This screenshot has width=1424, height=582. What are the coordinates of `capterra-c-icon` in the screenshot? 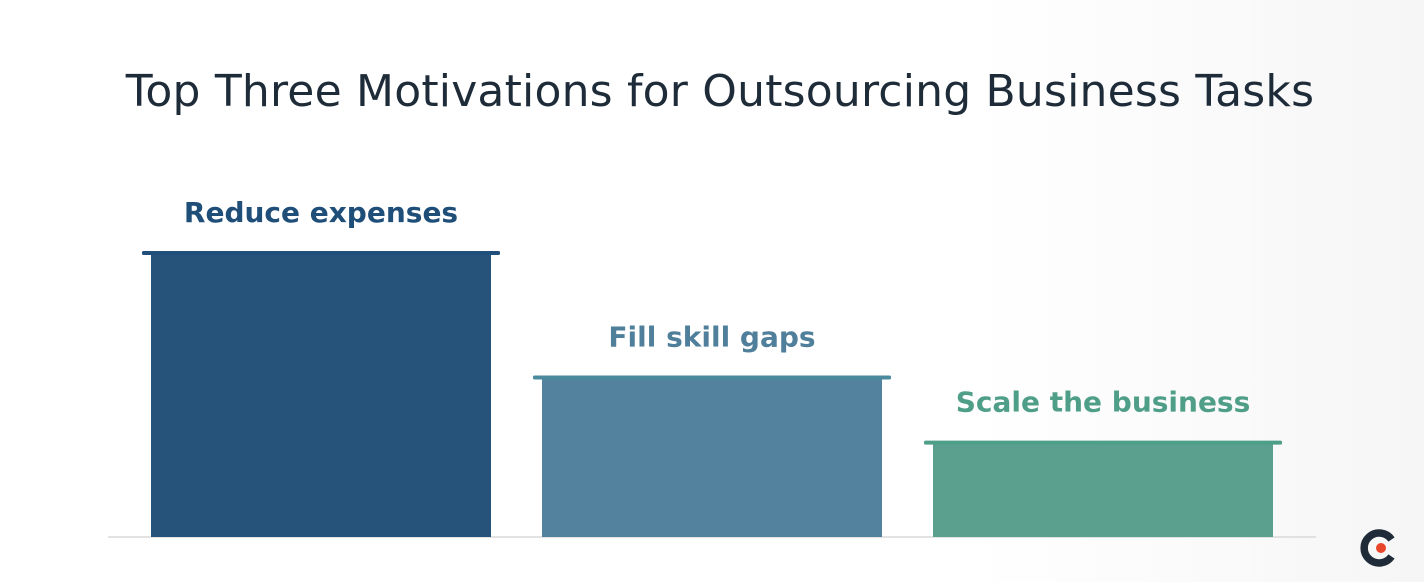 It's located at (1377, 548).